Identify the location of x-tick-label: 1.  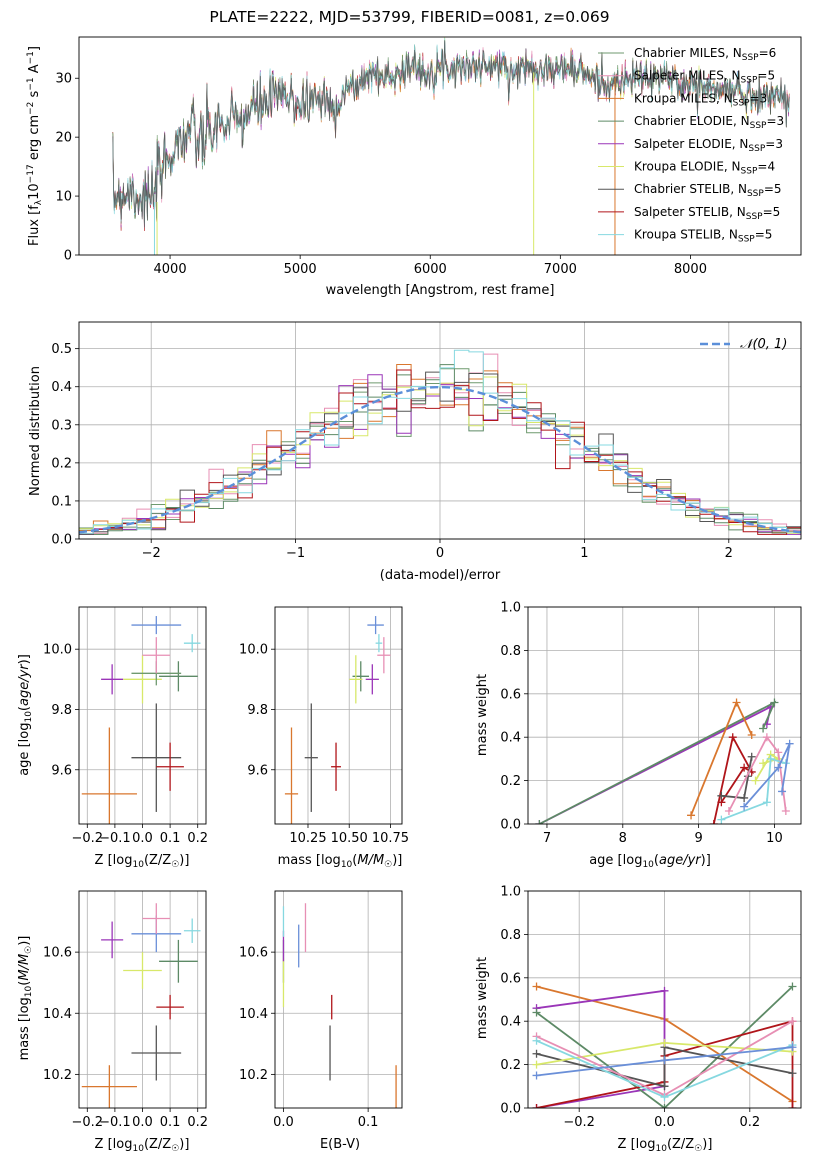
(584, 553).